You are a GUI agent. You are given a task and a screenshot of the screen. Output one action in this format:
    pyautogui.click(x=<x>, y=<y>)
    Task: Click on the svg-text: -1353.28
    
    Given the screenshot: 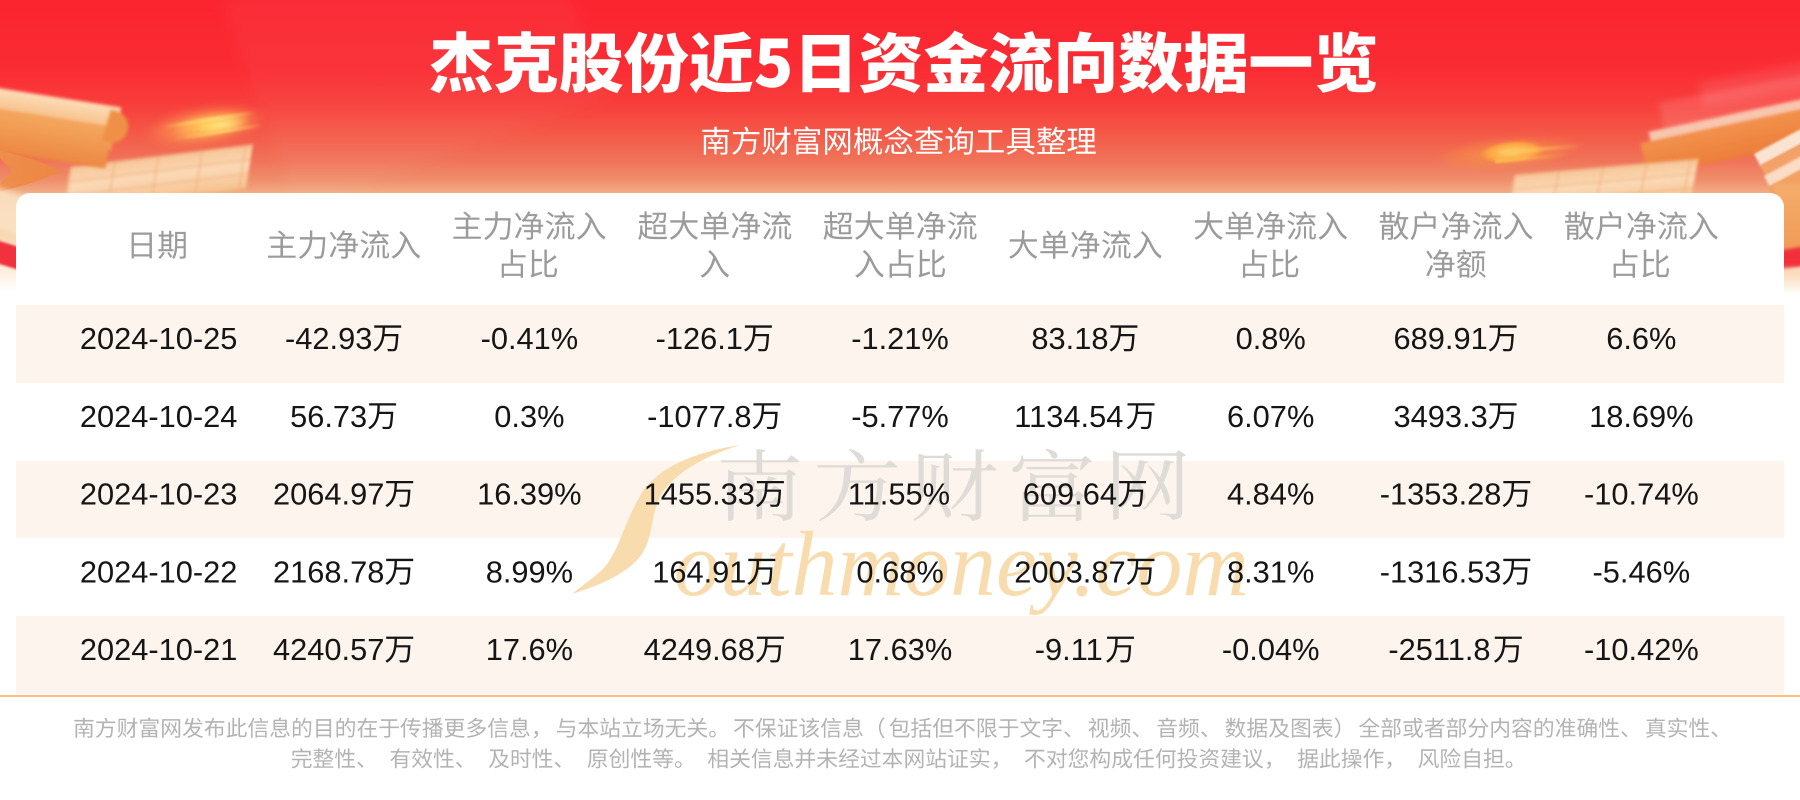 What is the action you would take?
    pyautogui.click(x=1441, y=494)
    